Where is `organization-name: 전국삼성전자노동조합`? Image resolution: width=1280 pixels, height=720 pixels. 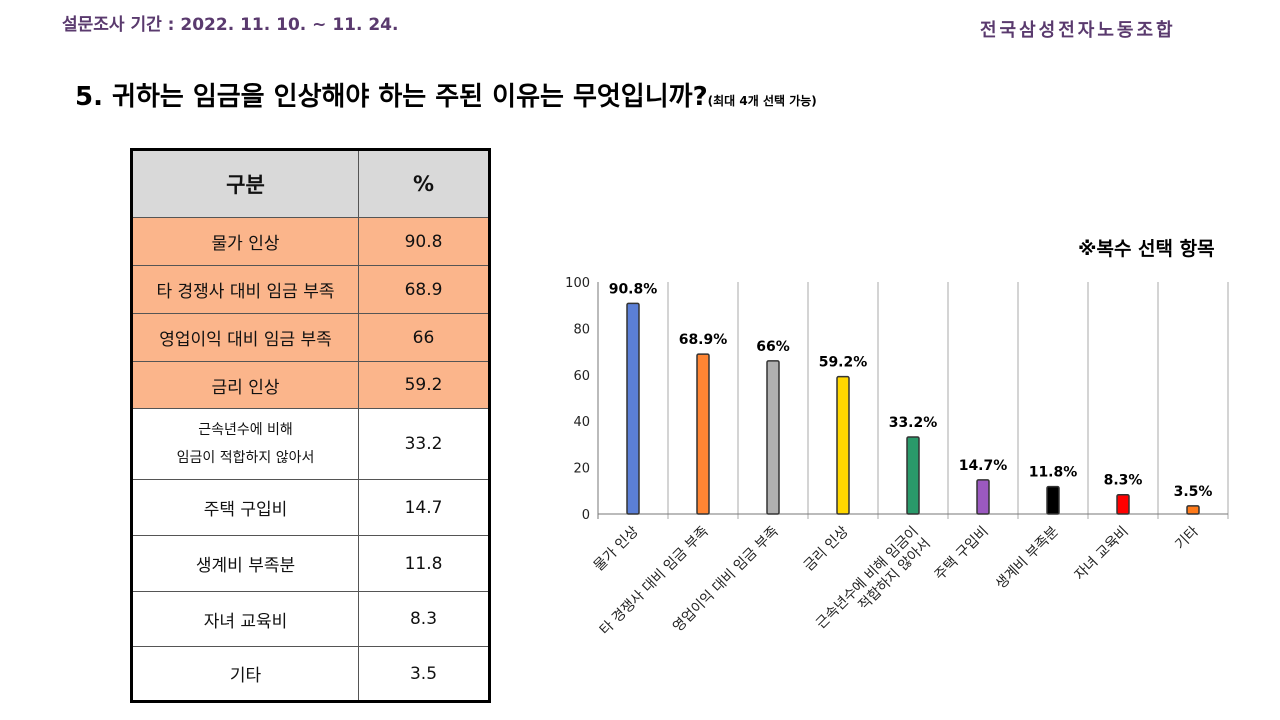
organization-name: 전국삼성전자노동조합 is located at coordinates (1078, 30).